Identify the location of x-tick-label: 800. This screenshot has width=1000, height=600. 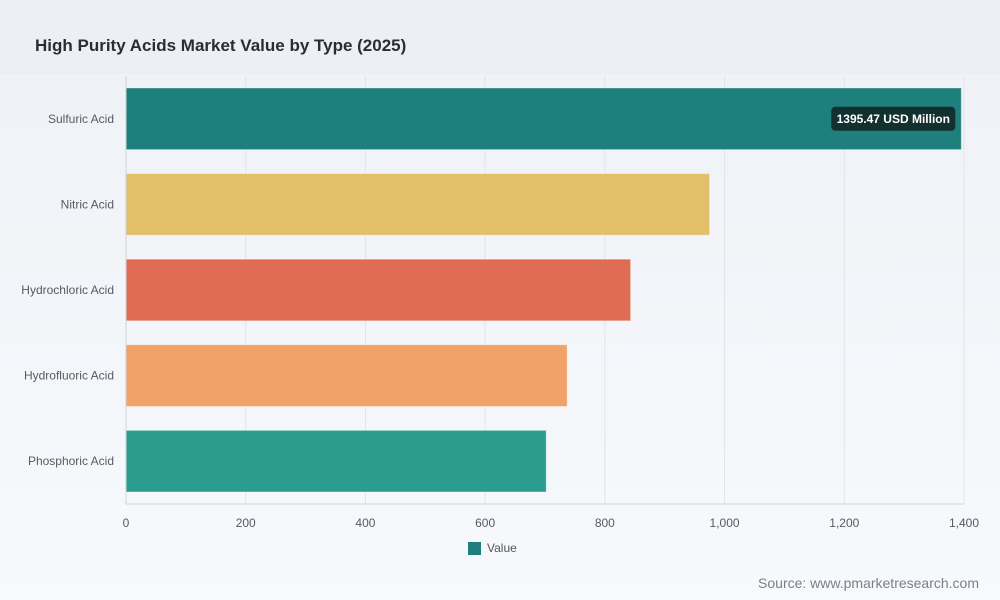
(605, 523).